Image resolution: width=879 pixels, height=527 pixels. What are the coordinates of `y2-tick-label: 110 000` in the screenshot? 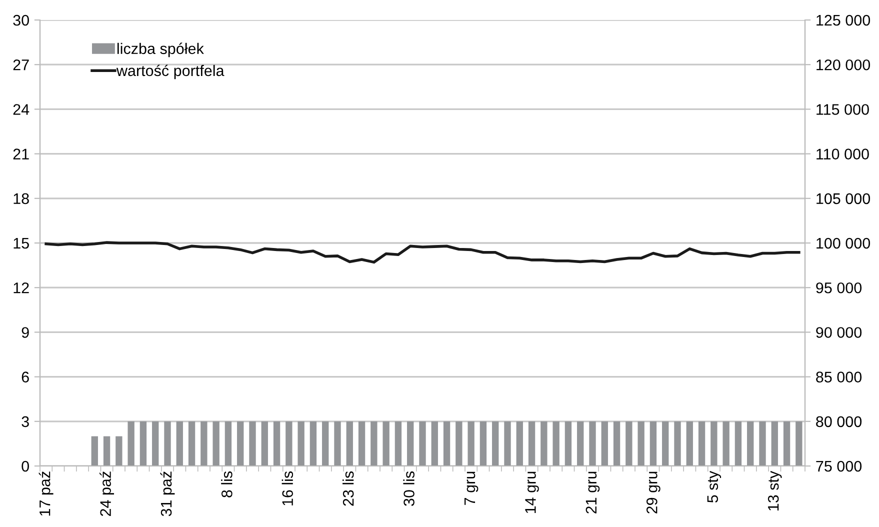 It's located at (842, 154).